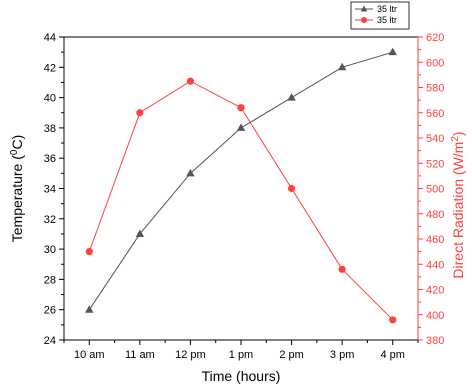 Image resolution: width=472 pixels, height=387 pixels. Describe the element at coordinates (435, 89) in the screenshot. I see `right-tick-label: 580` at that location.